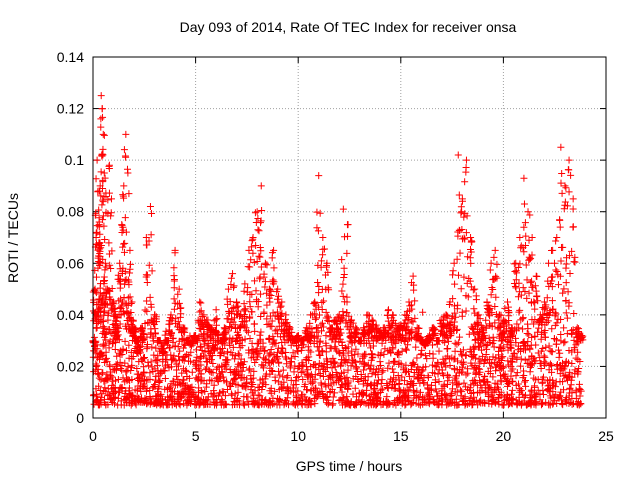  I want to click on y-axis-label: ROTI / TECUs, so click(13, 238).